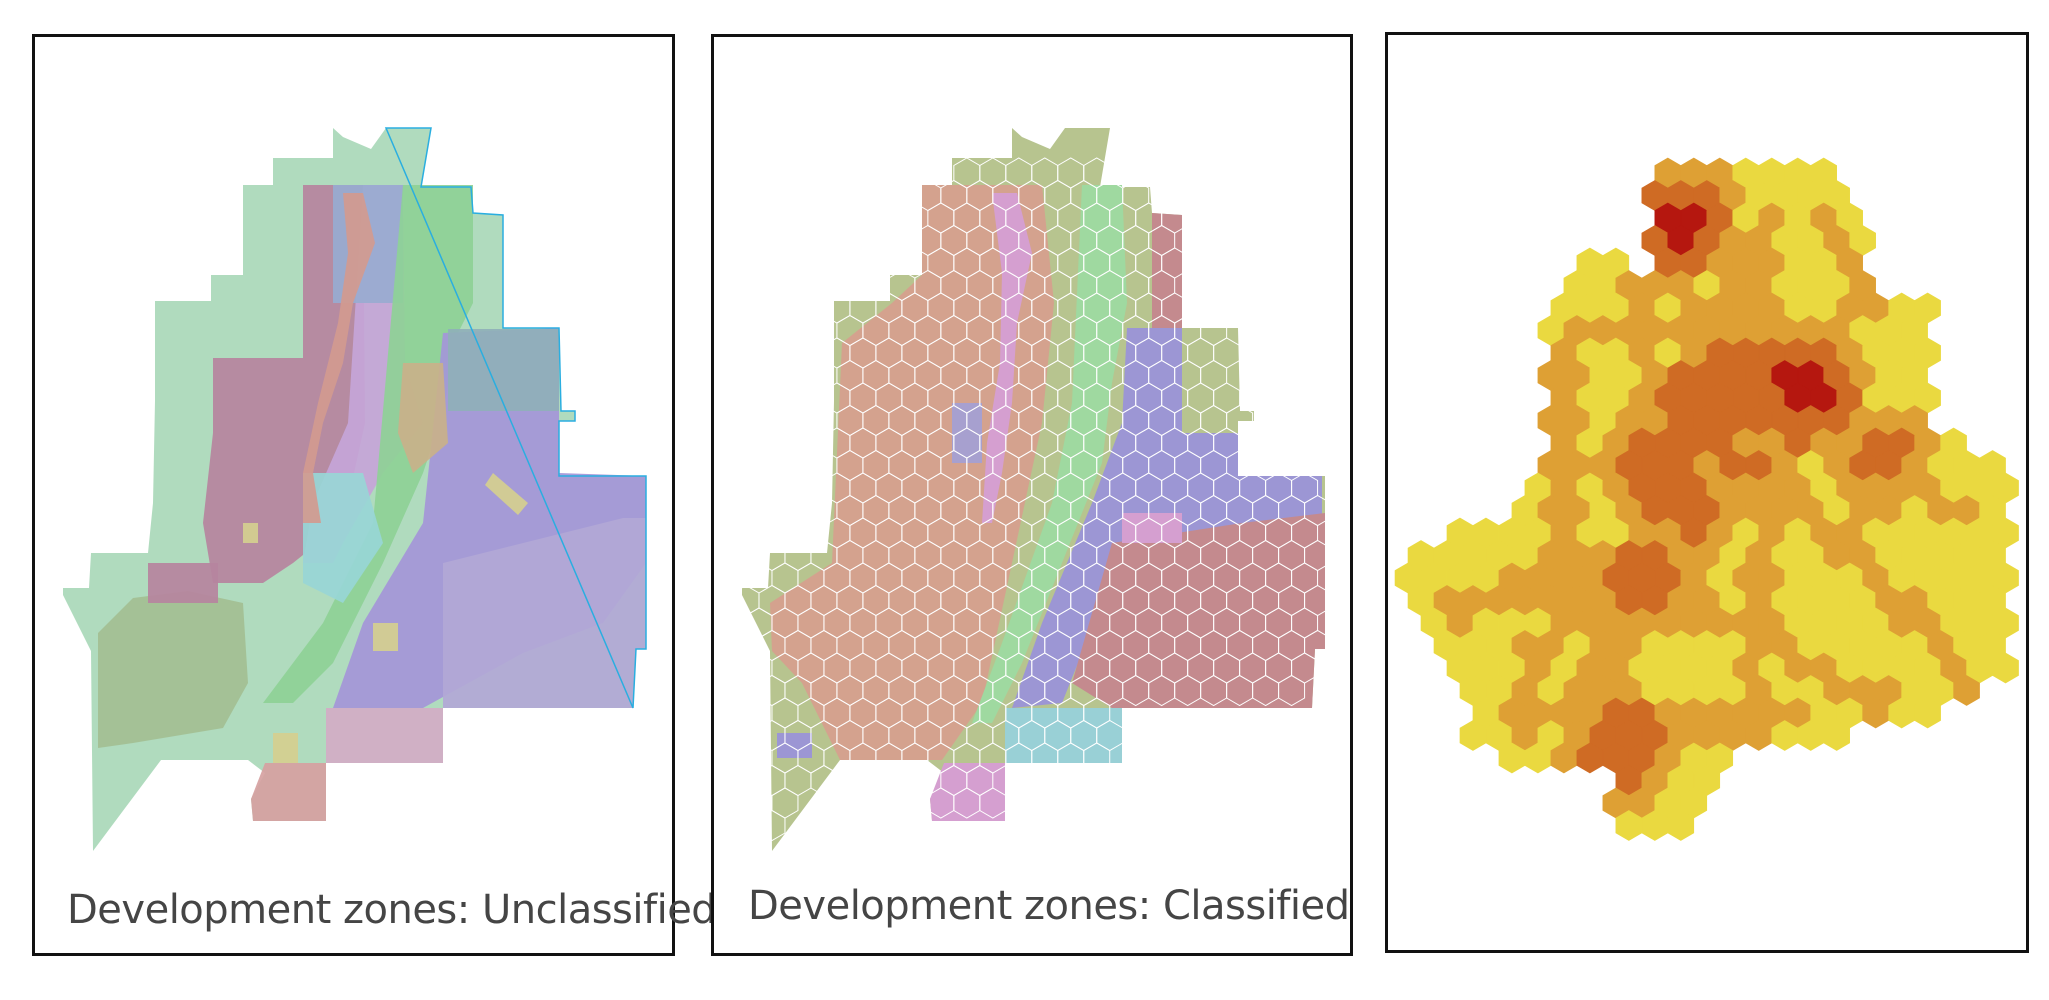 The height and width of the screenshot is (1000, 2049). Describe the element at coordinates (1063, 735) in the screenshot. I see `cyan-zone` at that location.